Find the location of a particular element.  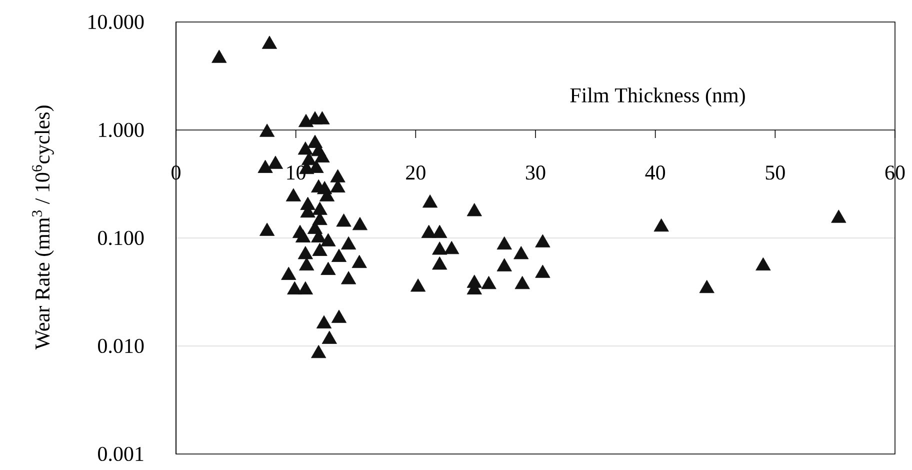

x-tick-label: 20 is located at coordinates (416, 173).